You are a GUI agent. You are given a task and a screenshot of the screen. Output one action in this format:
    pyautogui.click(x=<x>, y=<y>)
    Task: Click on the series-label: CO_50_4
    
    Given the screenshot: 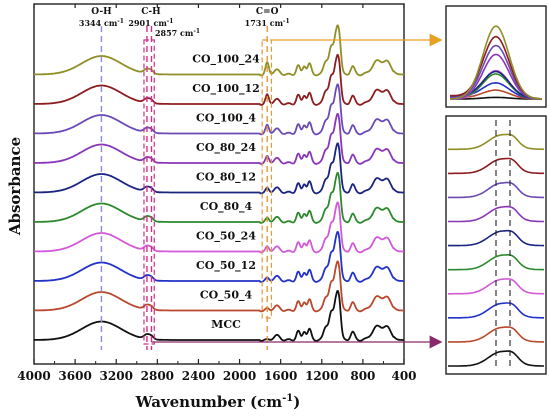 What is the action you would take?
    pyautogui.click(x=226, y=296)
    